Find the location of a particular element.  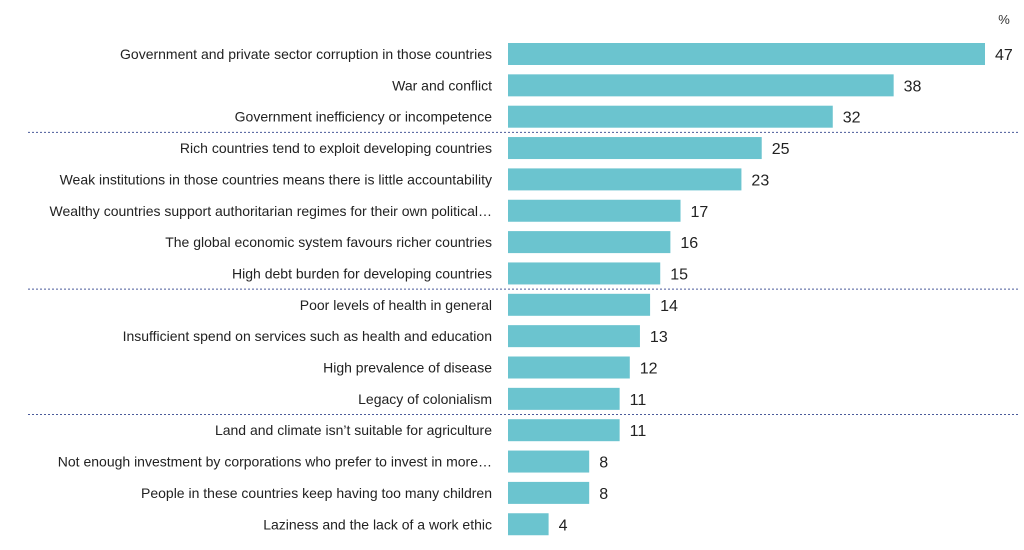

category-label: Poor levels of health in general is located at coordinates (396, 305).